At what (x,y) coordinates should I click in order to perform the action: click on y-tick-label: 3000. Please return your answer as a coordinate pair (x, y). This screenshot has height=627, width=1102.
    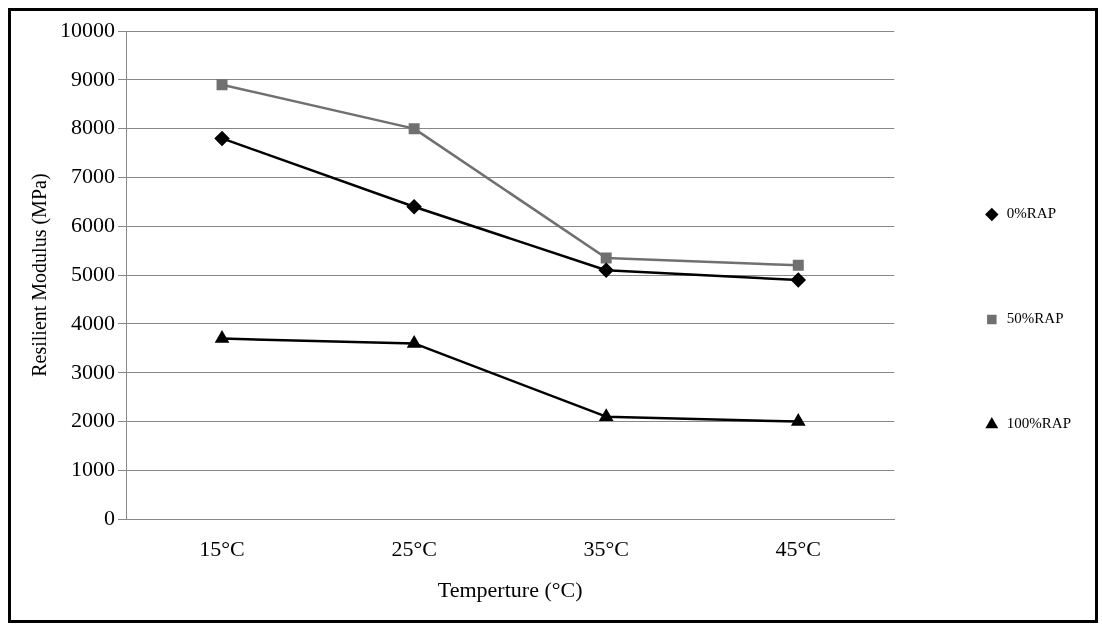
    Looking at the image, I should click on (93, 371).